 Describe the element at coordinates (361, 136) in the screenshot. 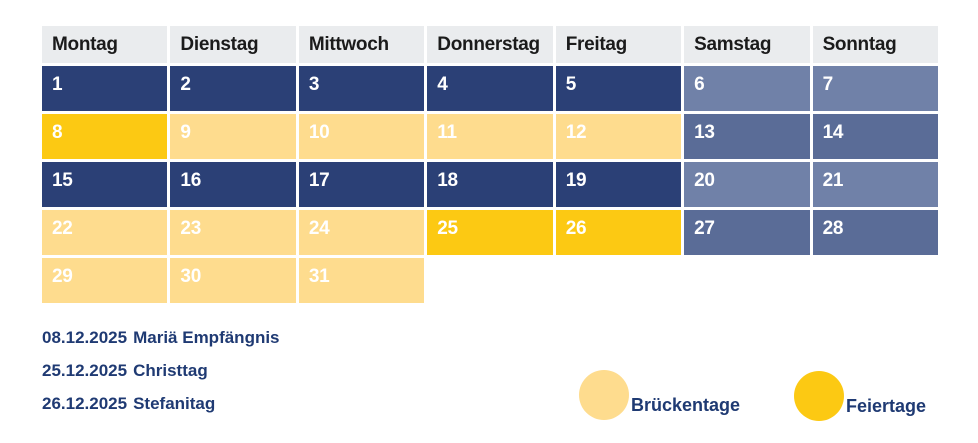

I see `day-cell-10: 10` at that location.